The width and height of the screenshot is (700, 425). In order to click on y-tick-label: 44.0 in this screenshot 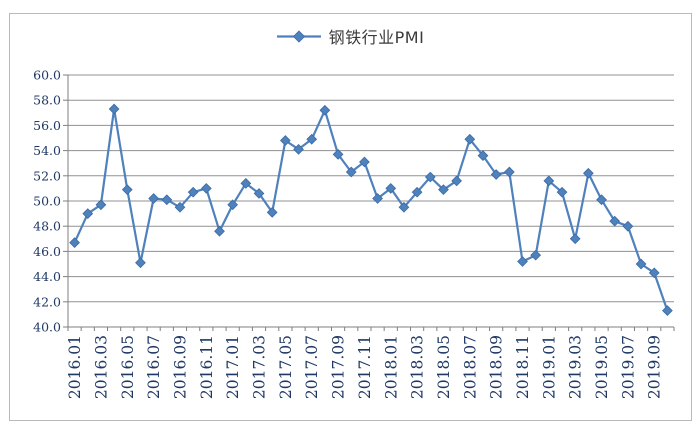, I will do `click(47, 276)`.